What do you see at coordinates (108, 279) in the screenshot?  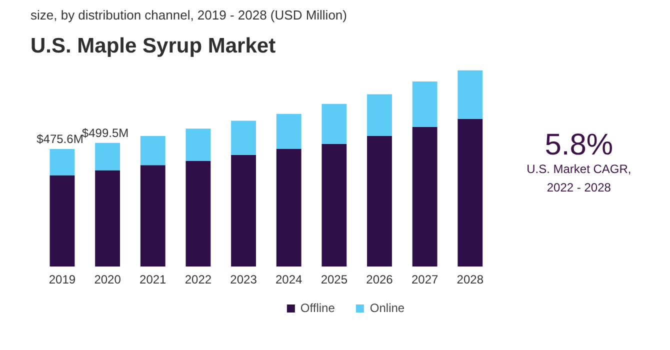 I see `x-tick-label: 2020` at bounding box center [108, 279].